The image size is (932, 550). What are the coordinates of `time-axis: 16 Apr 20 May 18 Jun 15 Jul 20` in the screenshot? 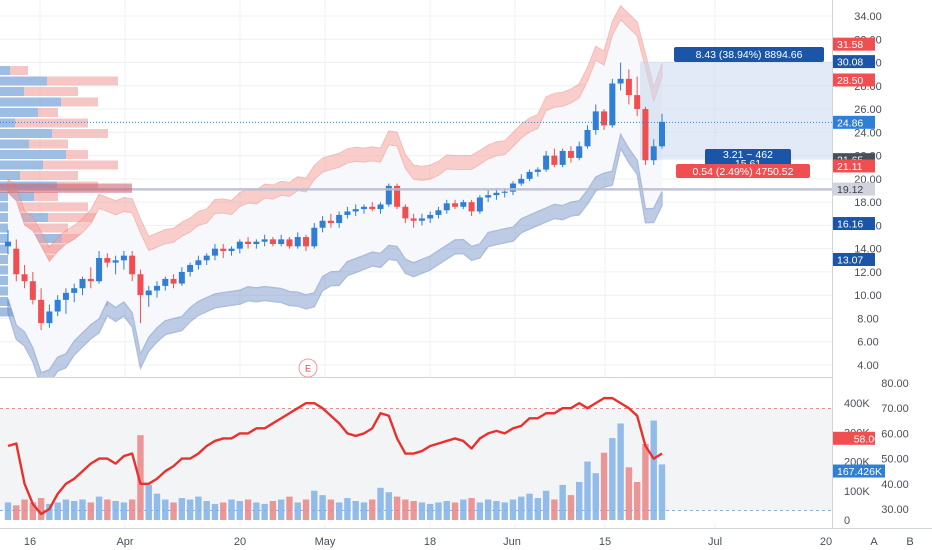 It's located at (428, 542).